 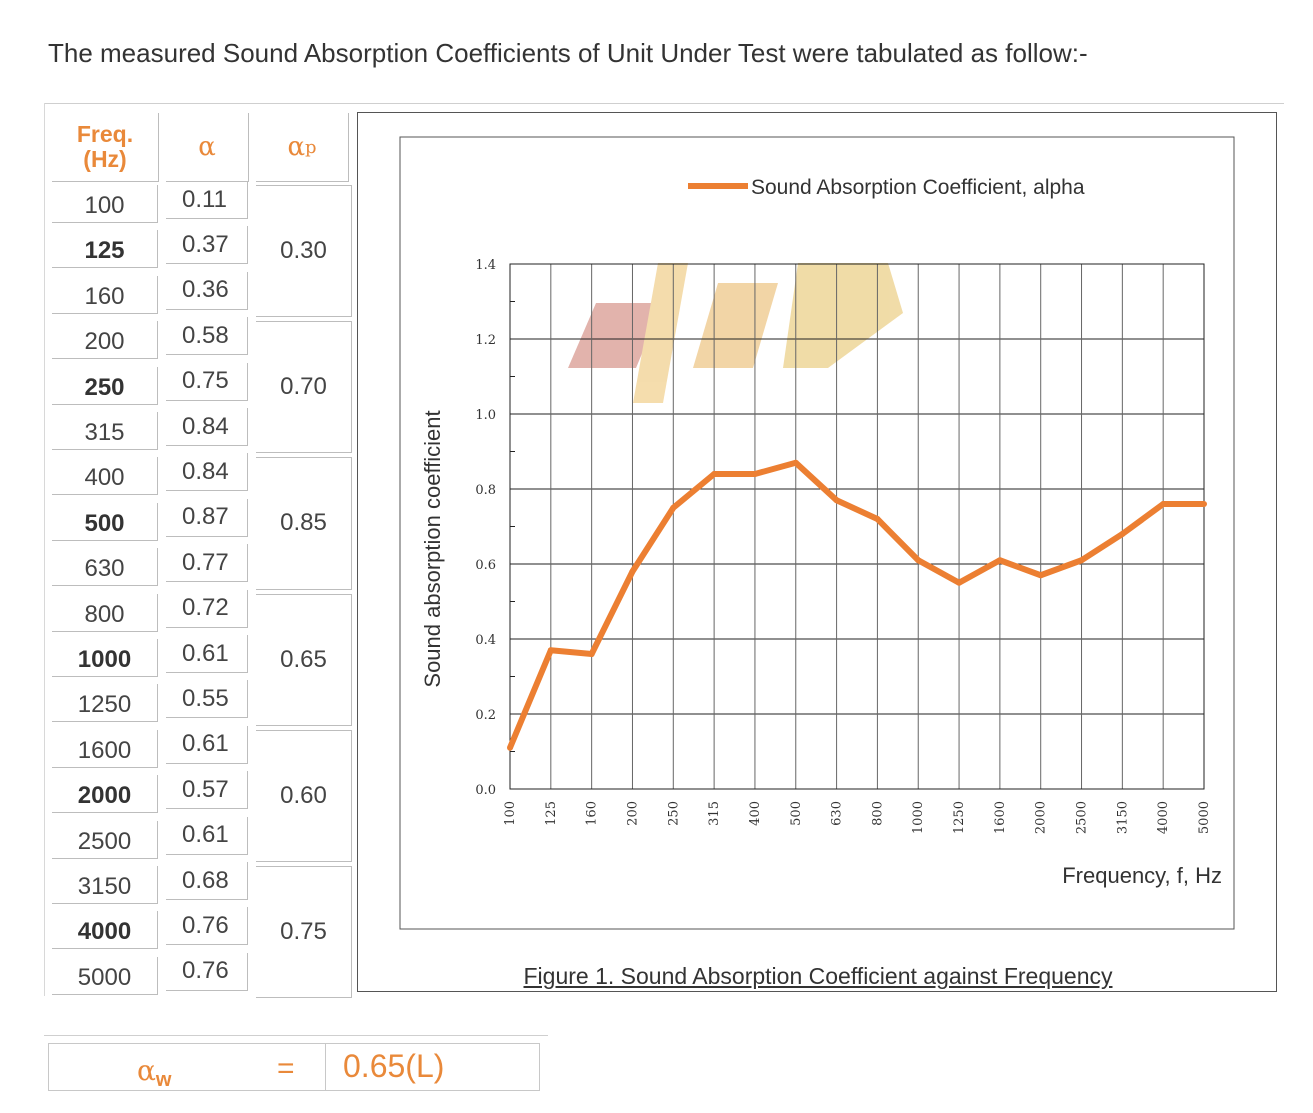 What do you see at coordinates (485, 265) in the screenshot?
I see `y-tick-label: 1.4` at bounding box center [485, 265].